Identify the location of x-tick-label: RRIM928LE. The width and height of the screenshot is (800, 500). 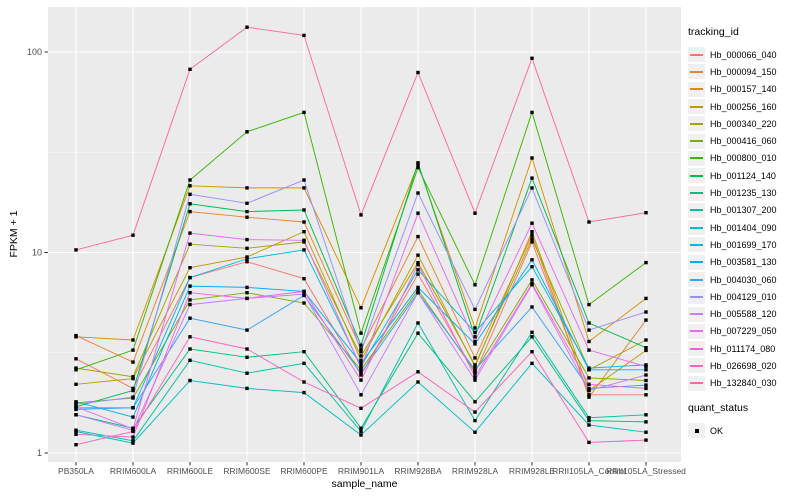
(532, 471).